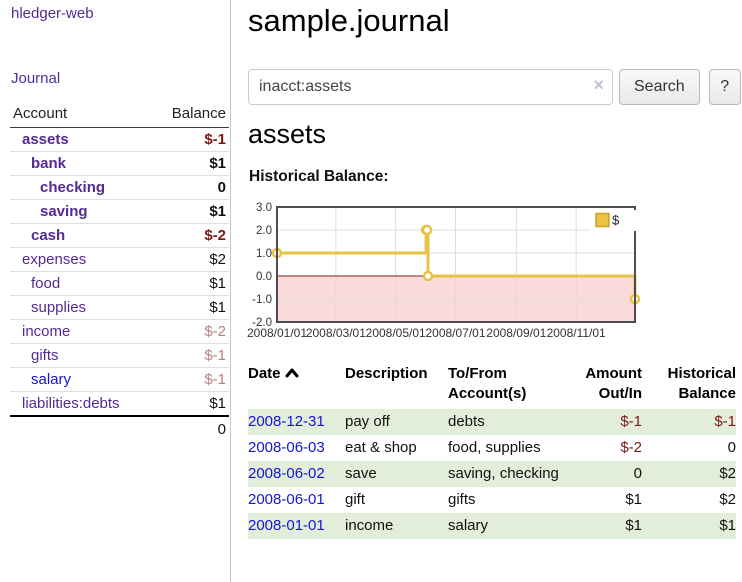 The width and height of the screenshot is (742, 582). I want to click on account-link: assets, so click(45, 139).